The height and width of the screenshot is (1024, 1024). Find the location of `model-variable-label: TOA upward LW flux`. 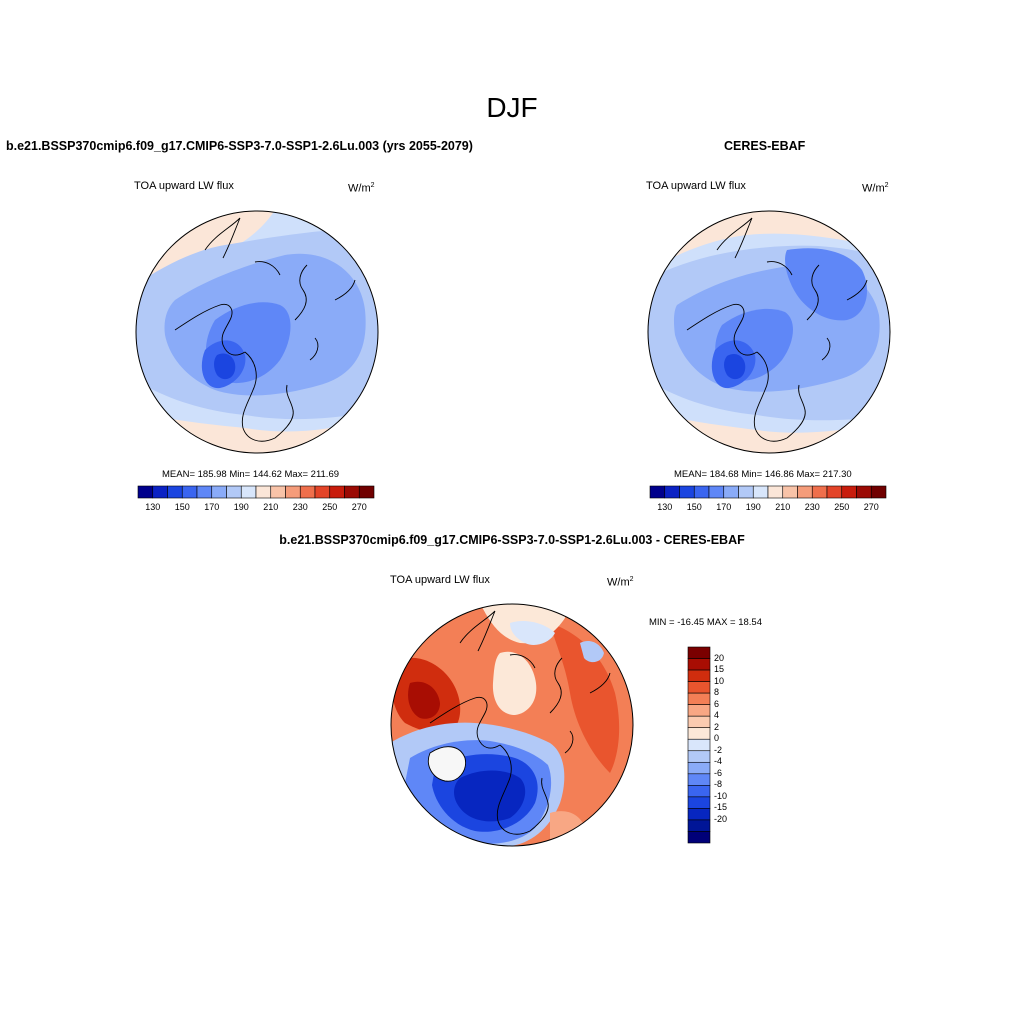

model-variable-label: TOA upward LW flux is located at coordinates (184, 186).